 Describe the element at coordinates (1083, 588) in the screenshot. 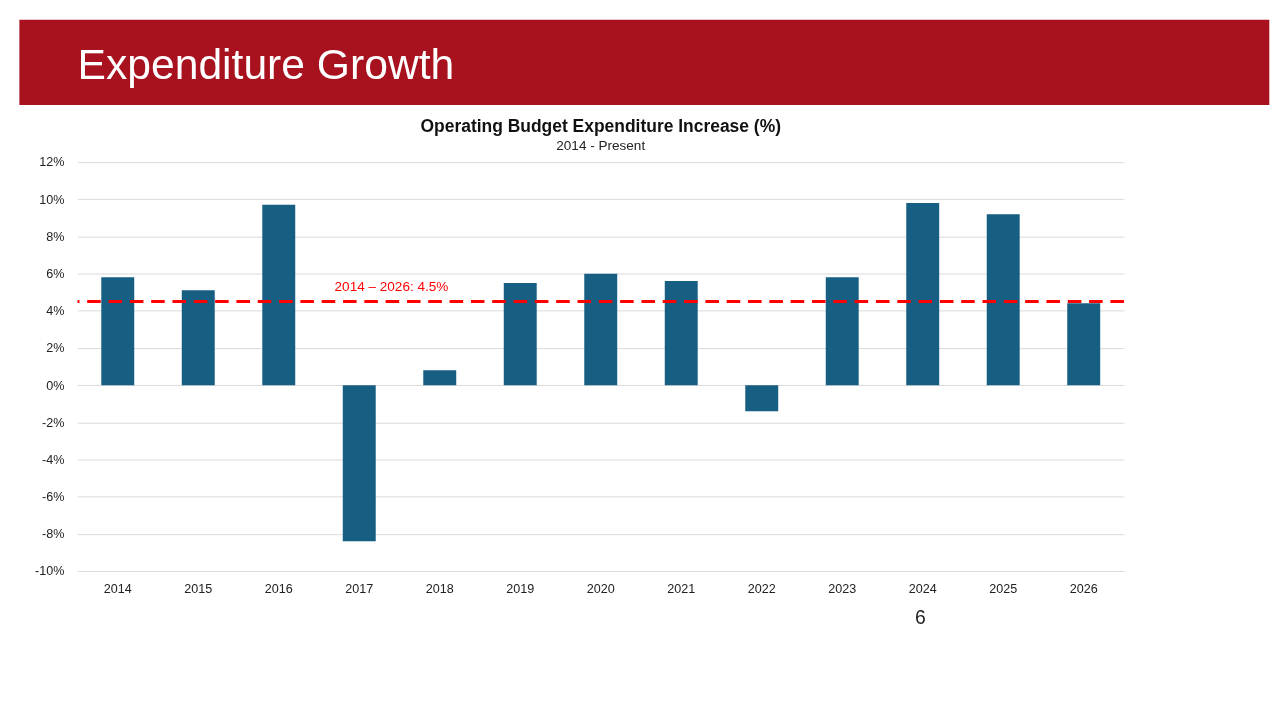

I see `x-tick-label: 2026` at that location.